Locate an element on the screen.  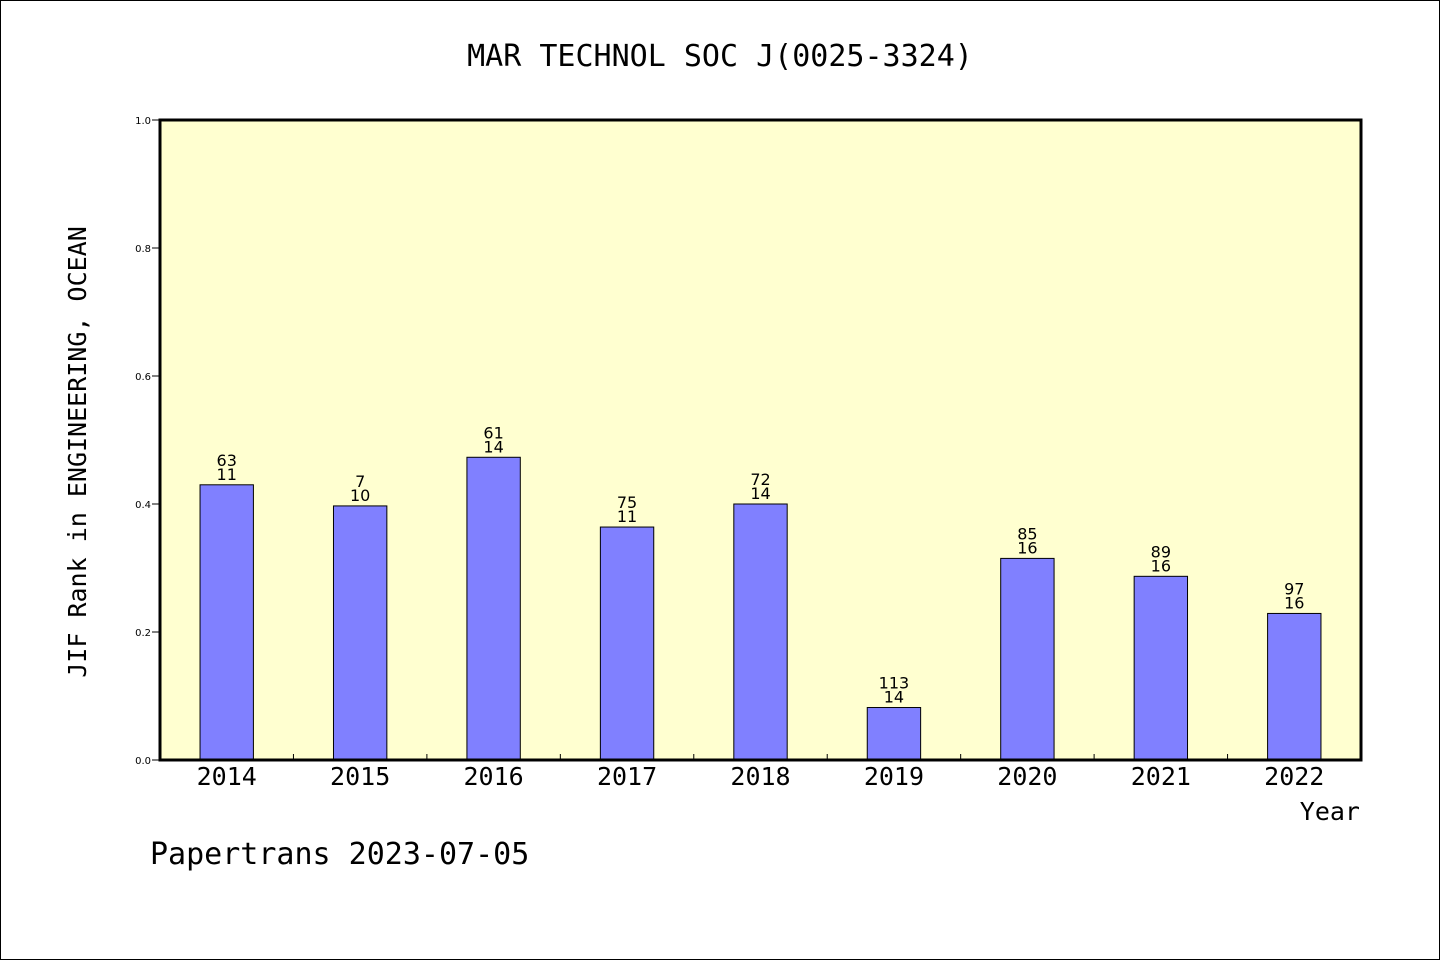
x-tick-label: 2018 is located at coordinates (760, 776).